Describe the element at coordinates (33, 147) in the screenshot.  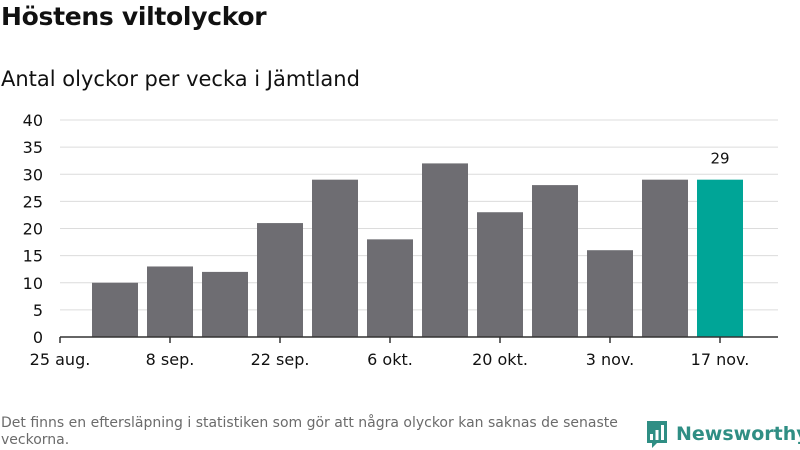
I see `y-tick-label-35: 35` at that location.